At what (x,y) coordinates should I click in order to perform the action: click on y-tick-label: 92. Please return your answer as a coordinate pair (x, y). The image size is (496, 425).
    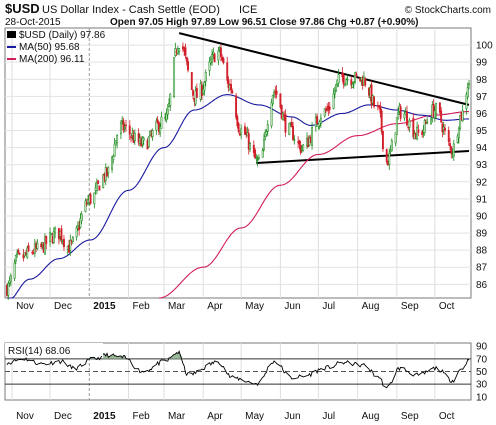
    Looking at the image, I should click on (482, 182).